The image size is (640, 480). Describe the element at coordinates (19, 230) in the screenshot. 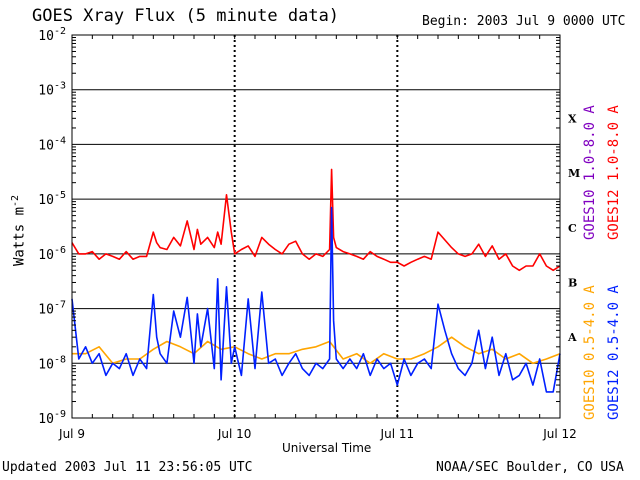

I see `y-axis-label: Watts m-2` at that location.